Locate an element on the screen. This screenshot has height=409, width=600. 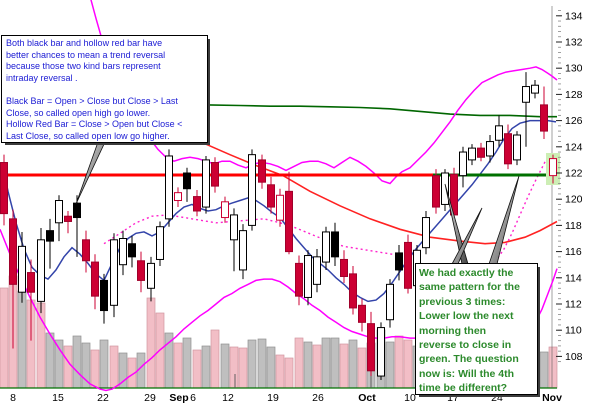
annotation-text-line: reverse to close in is located at coordinates (465, 345).